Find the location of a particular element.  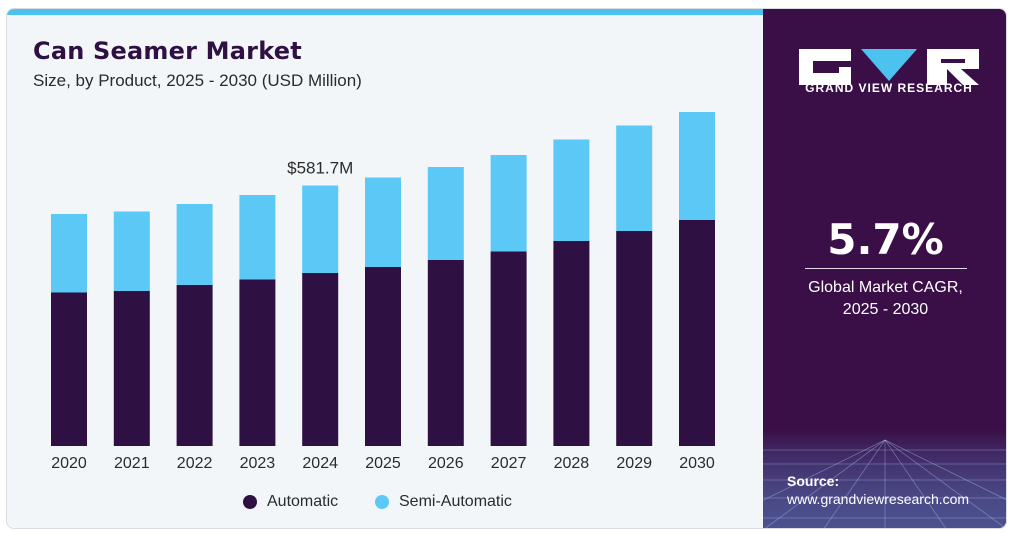

bar-automatic-2023 is located at coordinates (257, 362).